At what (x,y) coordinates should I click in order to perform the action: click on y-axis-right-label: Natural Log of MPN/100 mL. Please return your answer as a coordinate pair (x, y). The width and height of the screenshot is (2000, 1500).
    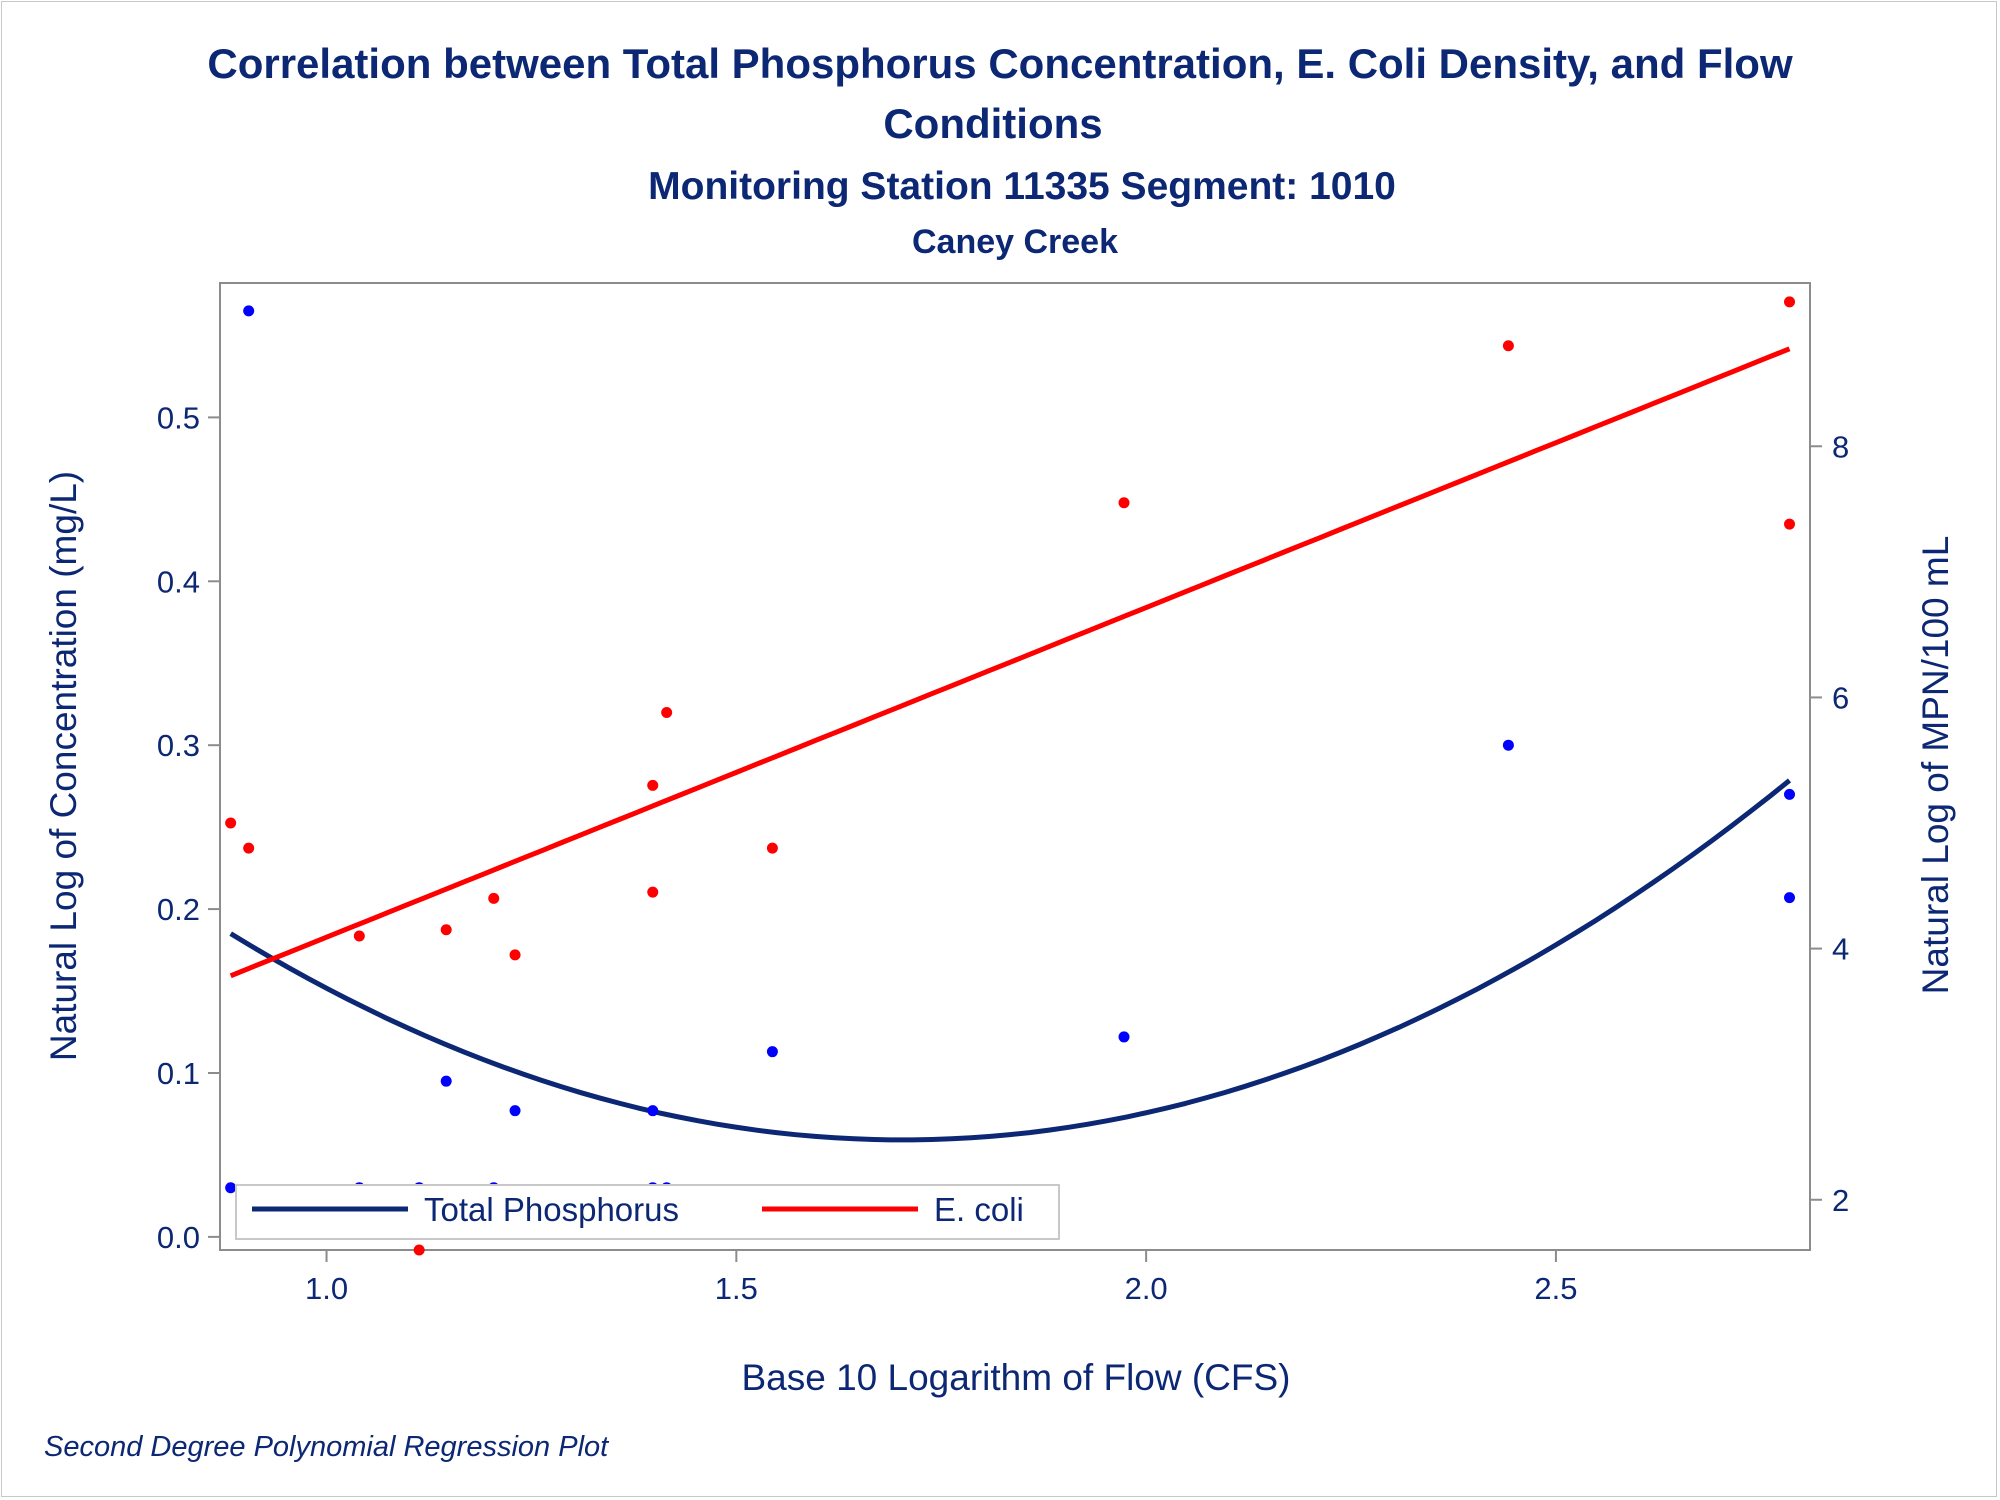
    Looking at the image, I should click on (1935, 765).